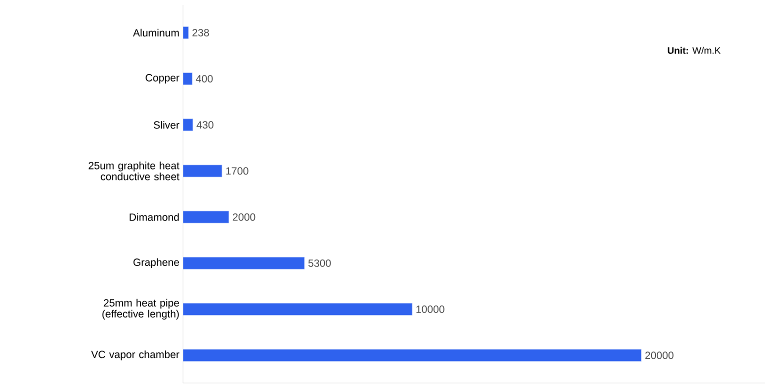  What do you see at coordinates (244, 217) in the screenshot?
I see `data-label: 2000` at bounding box center [244, 217].